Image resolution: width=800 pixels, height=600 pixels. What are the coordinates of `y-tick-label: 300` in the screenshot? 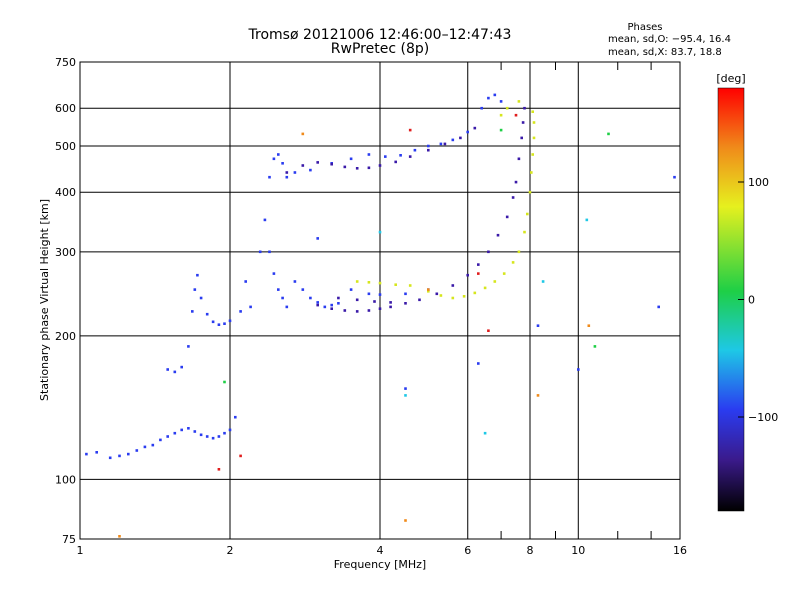 It's located at (65, 252).